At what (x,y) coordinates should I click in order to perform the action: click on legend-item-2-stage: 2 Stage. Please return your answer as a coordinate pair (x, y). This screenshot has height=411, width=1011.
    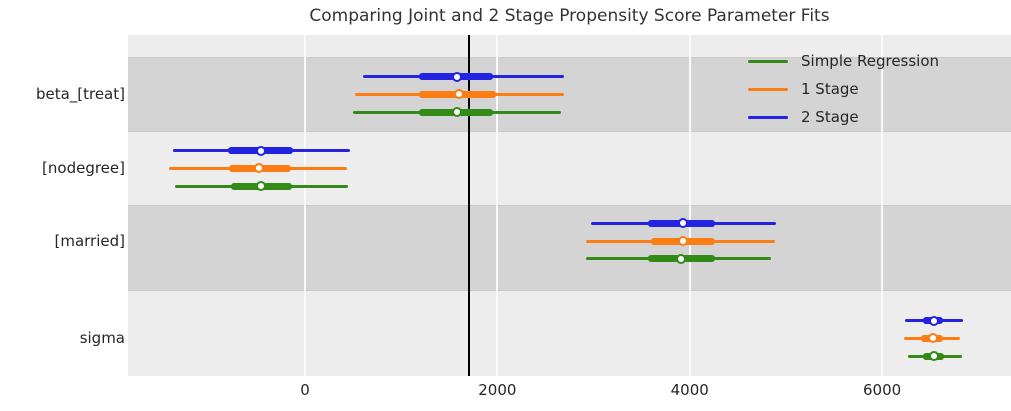
    Looking at the image, I should click on (843, 117).